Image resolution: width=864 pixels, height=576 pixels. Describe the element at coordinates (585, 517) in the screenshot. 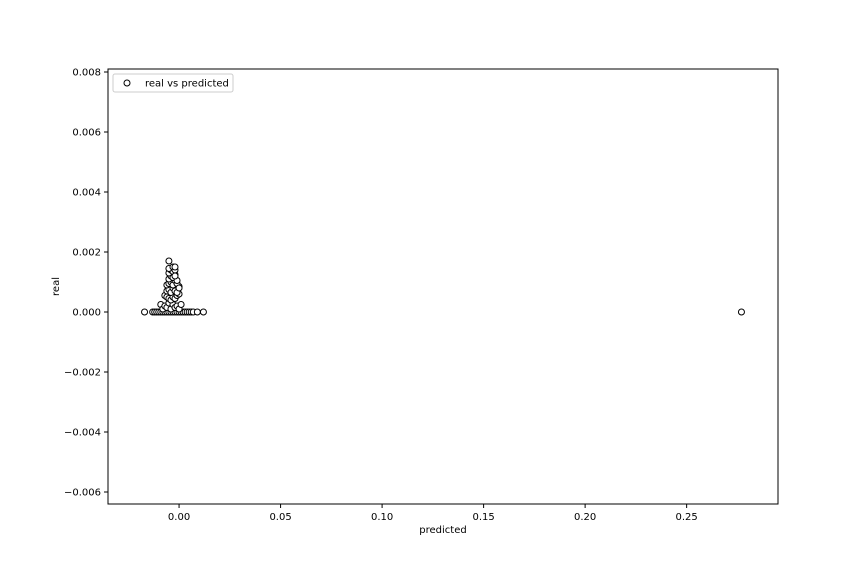

I see `x-tick-label: 0.20` at that location.